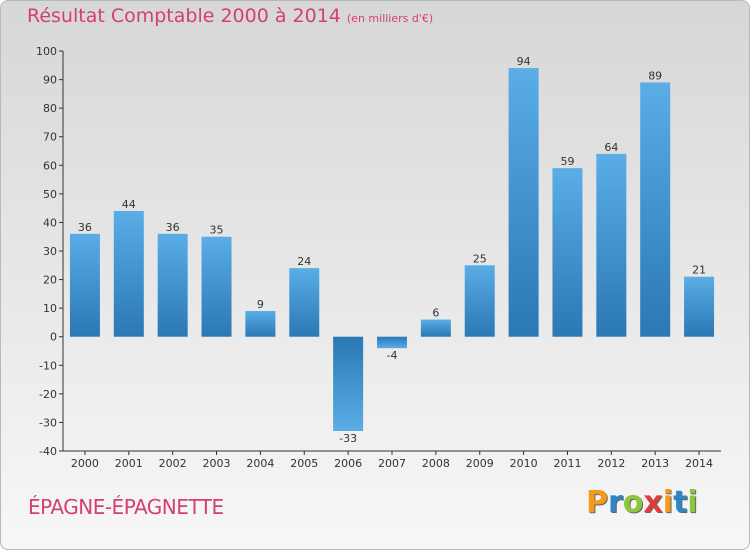  I want to click on data-label-2007: -4, so click(392, 355).